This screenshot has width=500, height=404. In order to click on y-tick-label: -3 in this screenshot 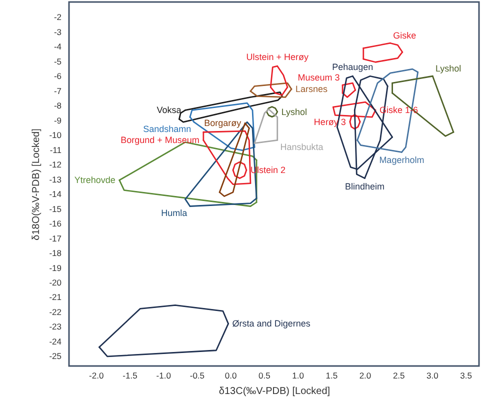, I will do `click(58, 31)`.